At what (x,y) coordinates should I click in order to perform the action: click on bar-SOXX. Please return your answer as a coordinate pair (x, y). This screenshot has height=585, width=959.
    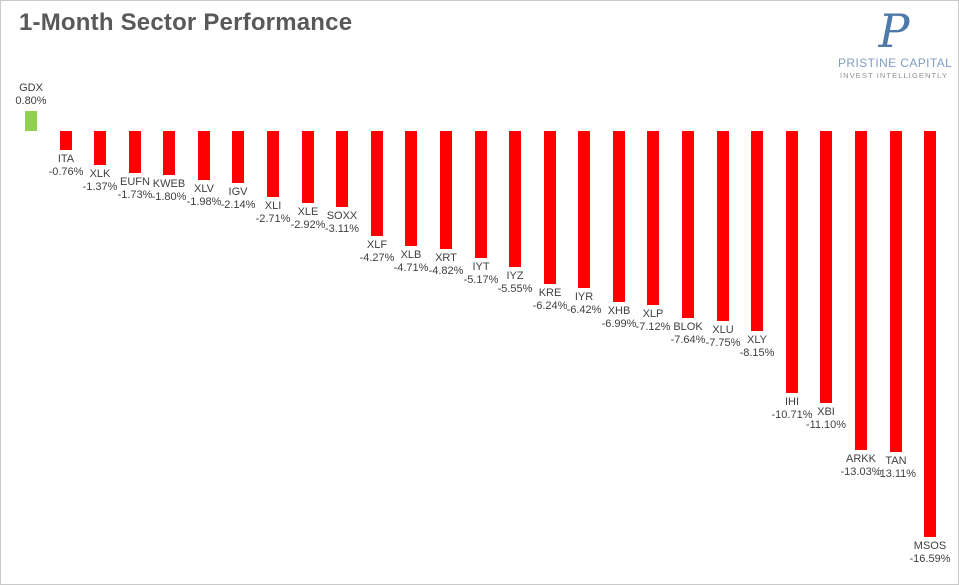
    Looking at the image, I should click on (342, 169).